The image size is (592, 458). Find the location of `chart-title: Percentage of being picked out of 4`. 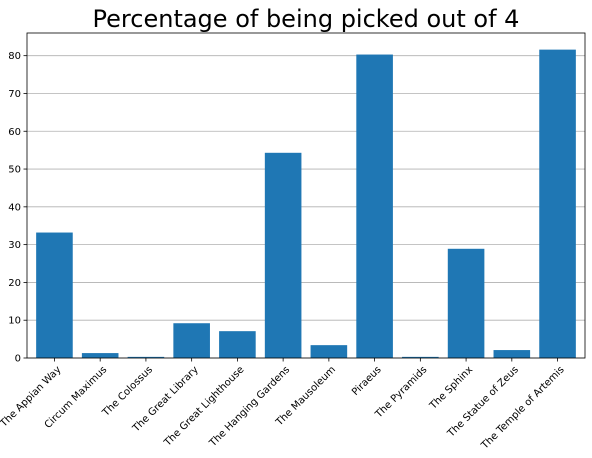

chart-title: Percentage of being picked out of 4 is located at coordinates (306, 19).